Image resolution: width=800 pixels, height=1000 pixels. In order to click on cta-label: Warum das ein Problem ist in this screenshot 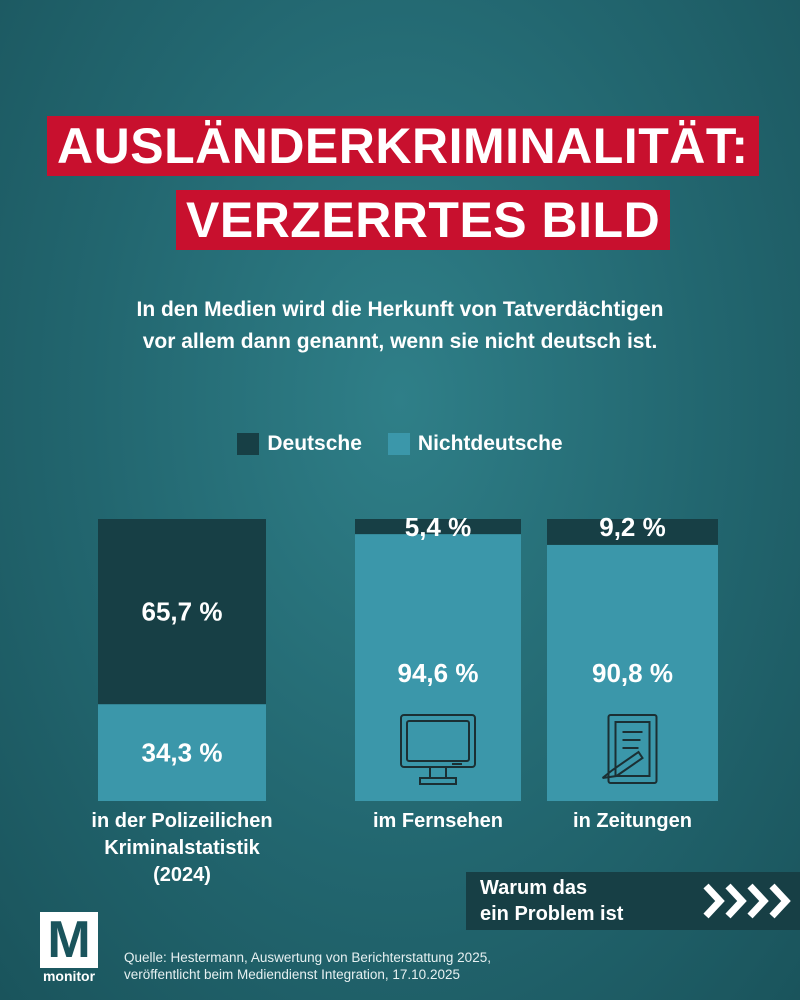, I will do `click(552, 901)`.